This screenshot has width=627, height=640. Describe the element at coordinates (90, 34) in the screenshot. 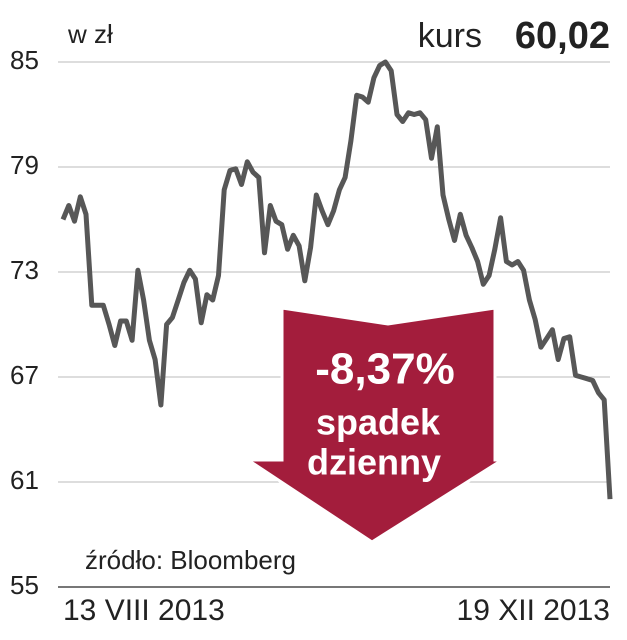

I see `unit-label: w zł` at that location.